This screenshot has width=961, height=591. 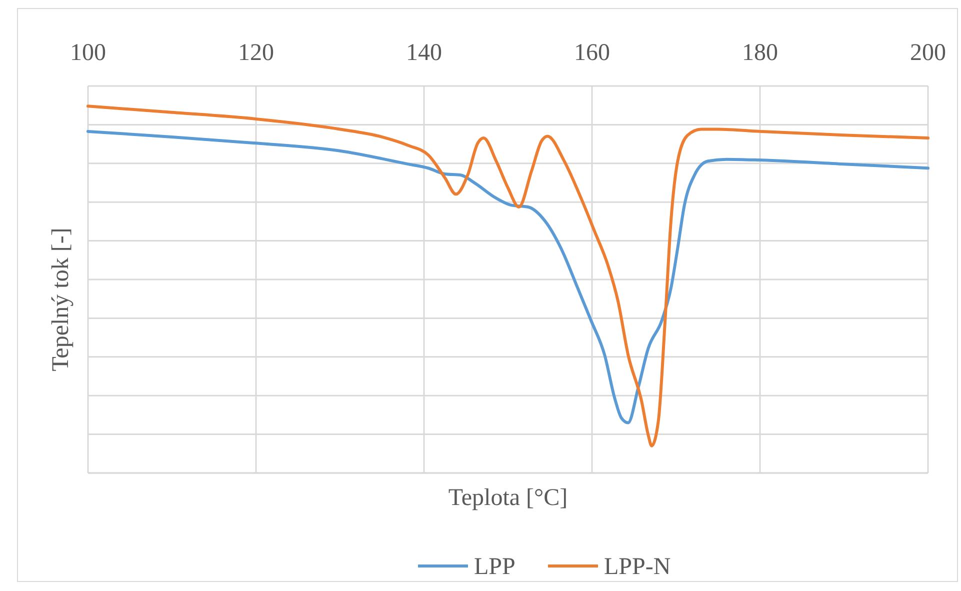 I want to click on x-tick-label: 160, so click(x=592, y=53).